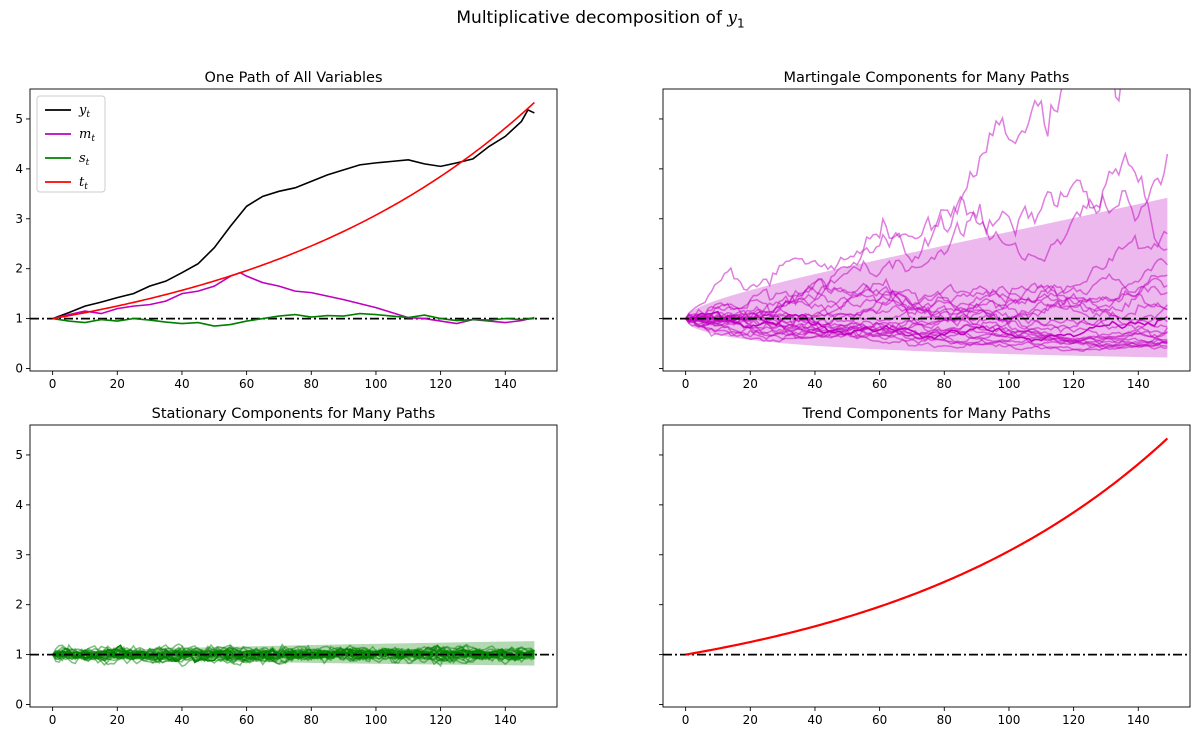 This screenshot has width=1201, height=739. What do you see at coordinates (925, 414) in the screenshot?
I see `subplot-title: Trend Components for Many Paths` at bounding box center [925, 414].